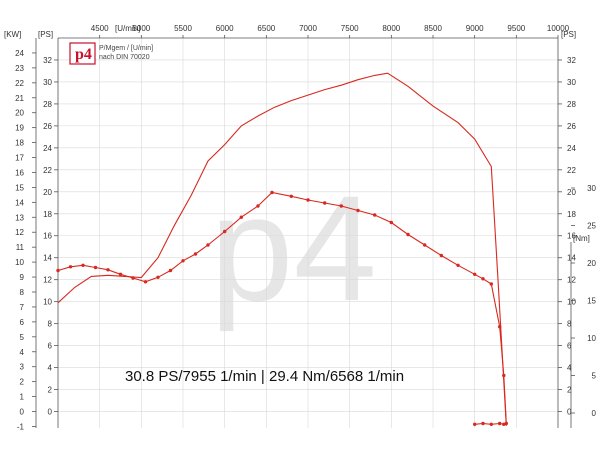 The width and height of the screenshot is (600, 450). I want to click on right-ps-tick-label: 12, so click(571, 280).